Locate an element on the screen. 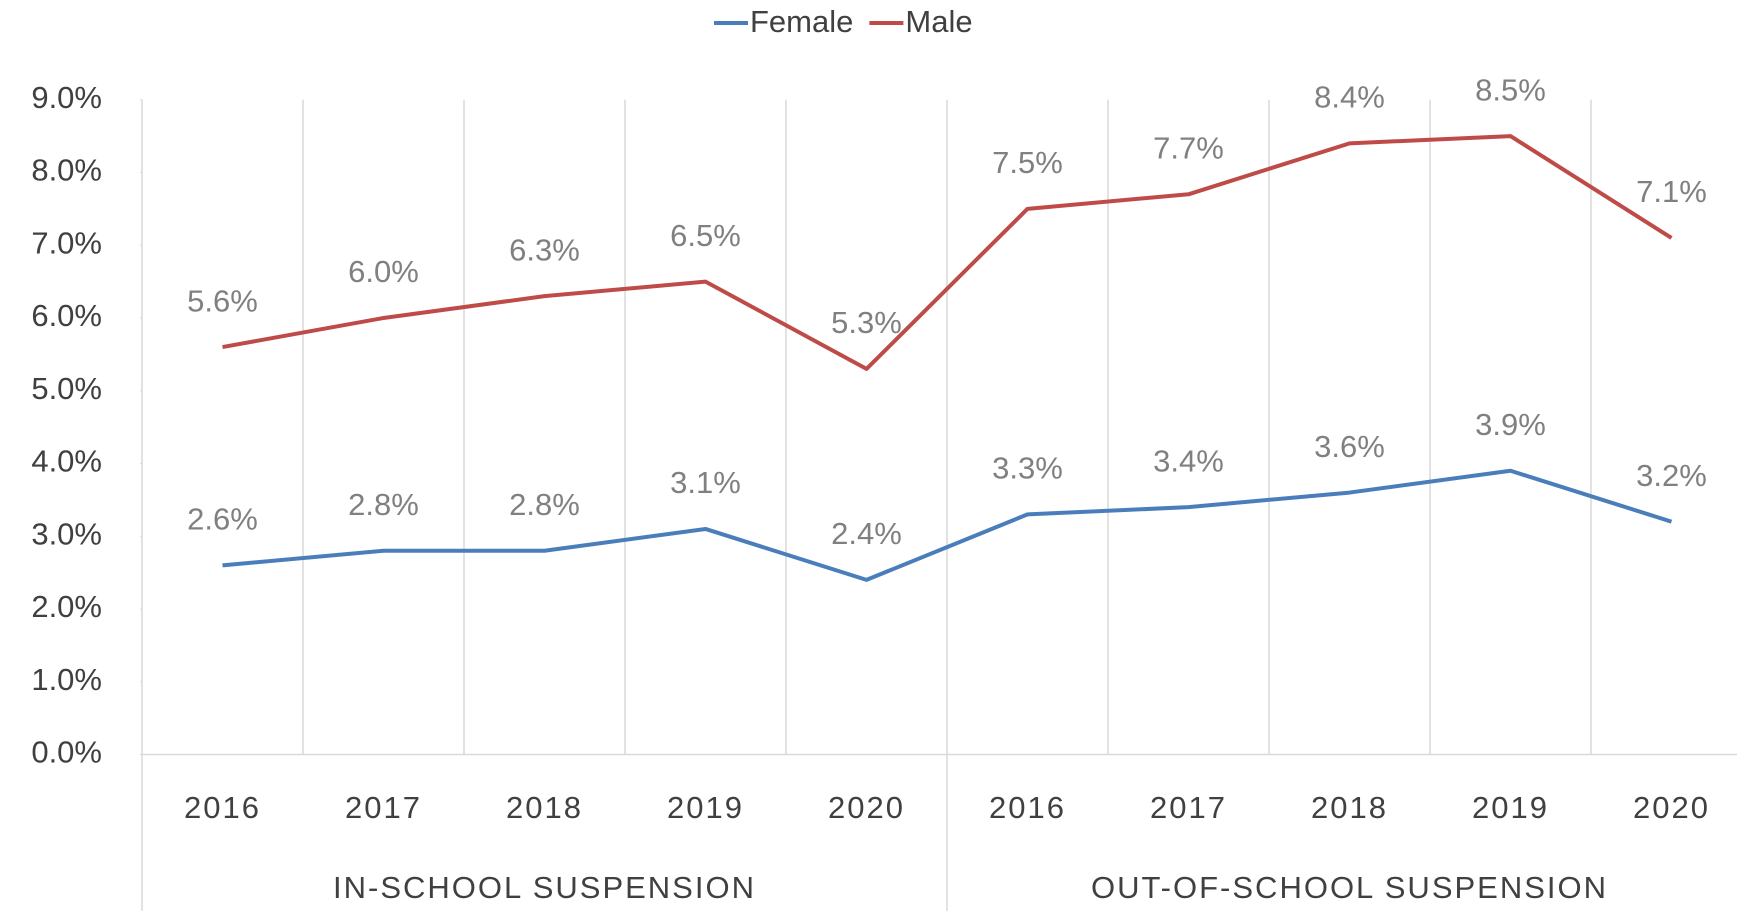 This screenshot has height=911, width=1737. y-tick-label: 2.0% is located at coordinates (66, 606).